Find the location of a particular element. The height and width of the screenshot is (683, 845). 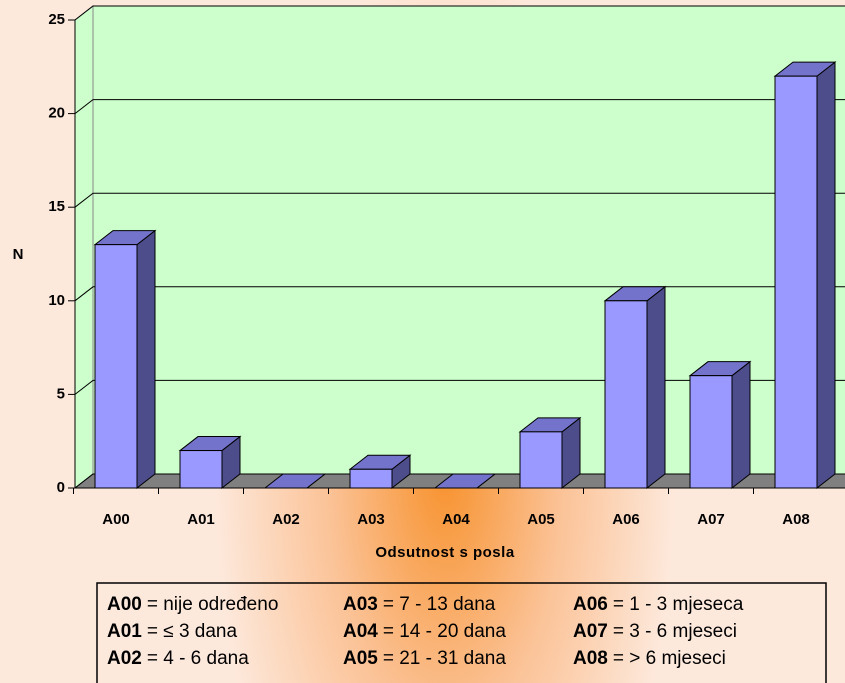

legend-text: = > 6 mjeseci is located at coordinates (669, 658).